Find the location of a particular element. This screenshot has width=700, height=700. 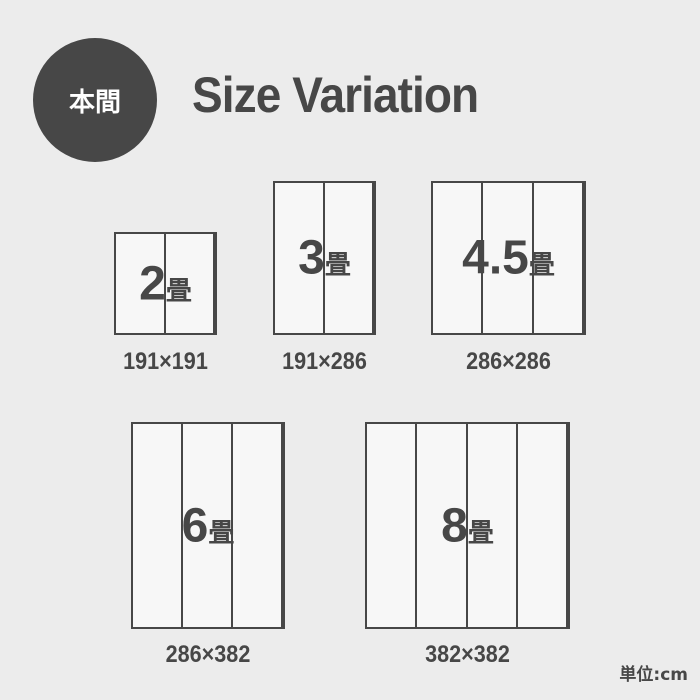

mat-size-name: 2畳 is located at coordinates (165, 283).